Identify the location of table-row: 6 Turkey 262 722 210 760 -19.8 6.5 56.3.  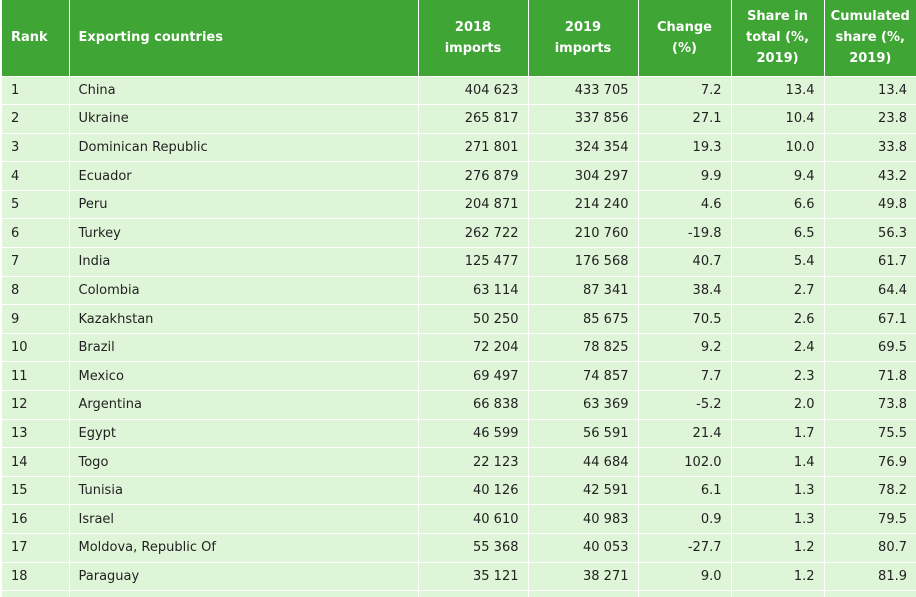
(459, 233).